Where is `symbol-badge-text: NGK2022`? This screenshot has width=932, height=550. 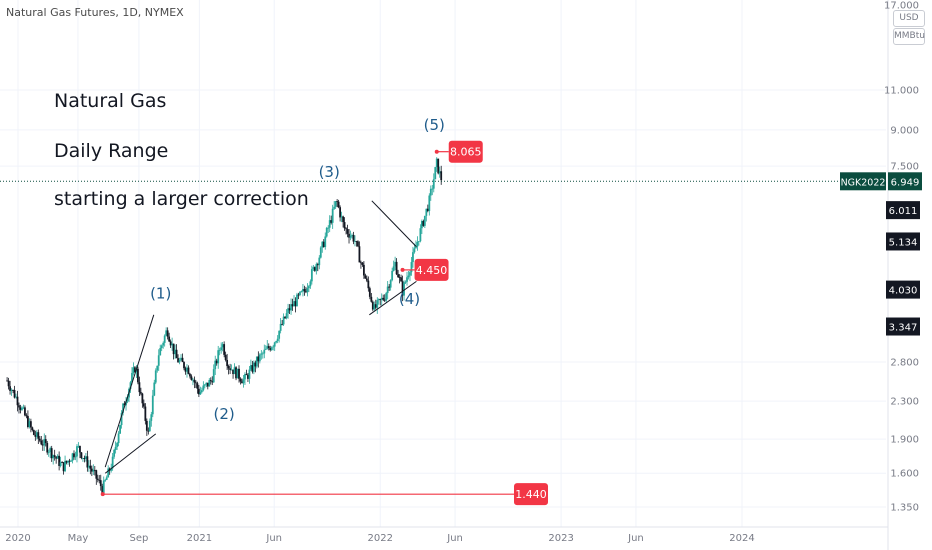
symbol-badge-text: NGK2022 is located at coordinates (863, 182).